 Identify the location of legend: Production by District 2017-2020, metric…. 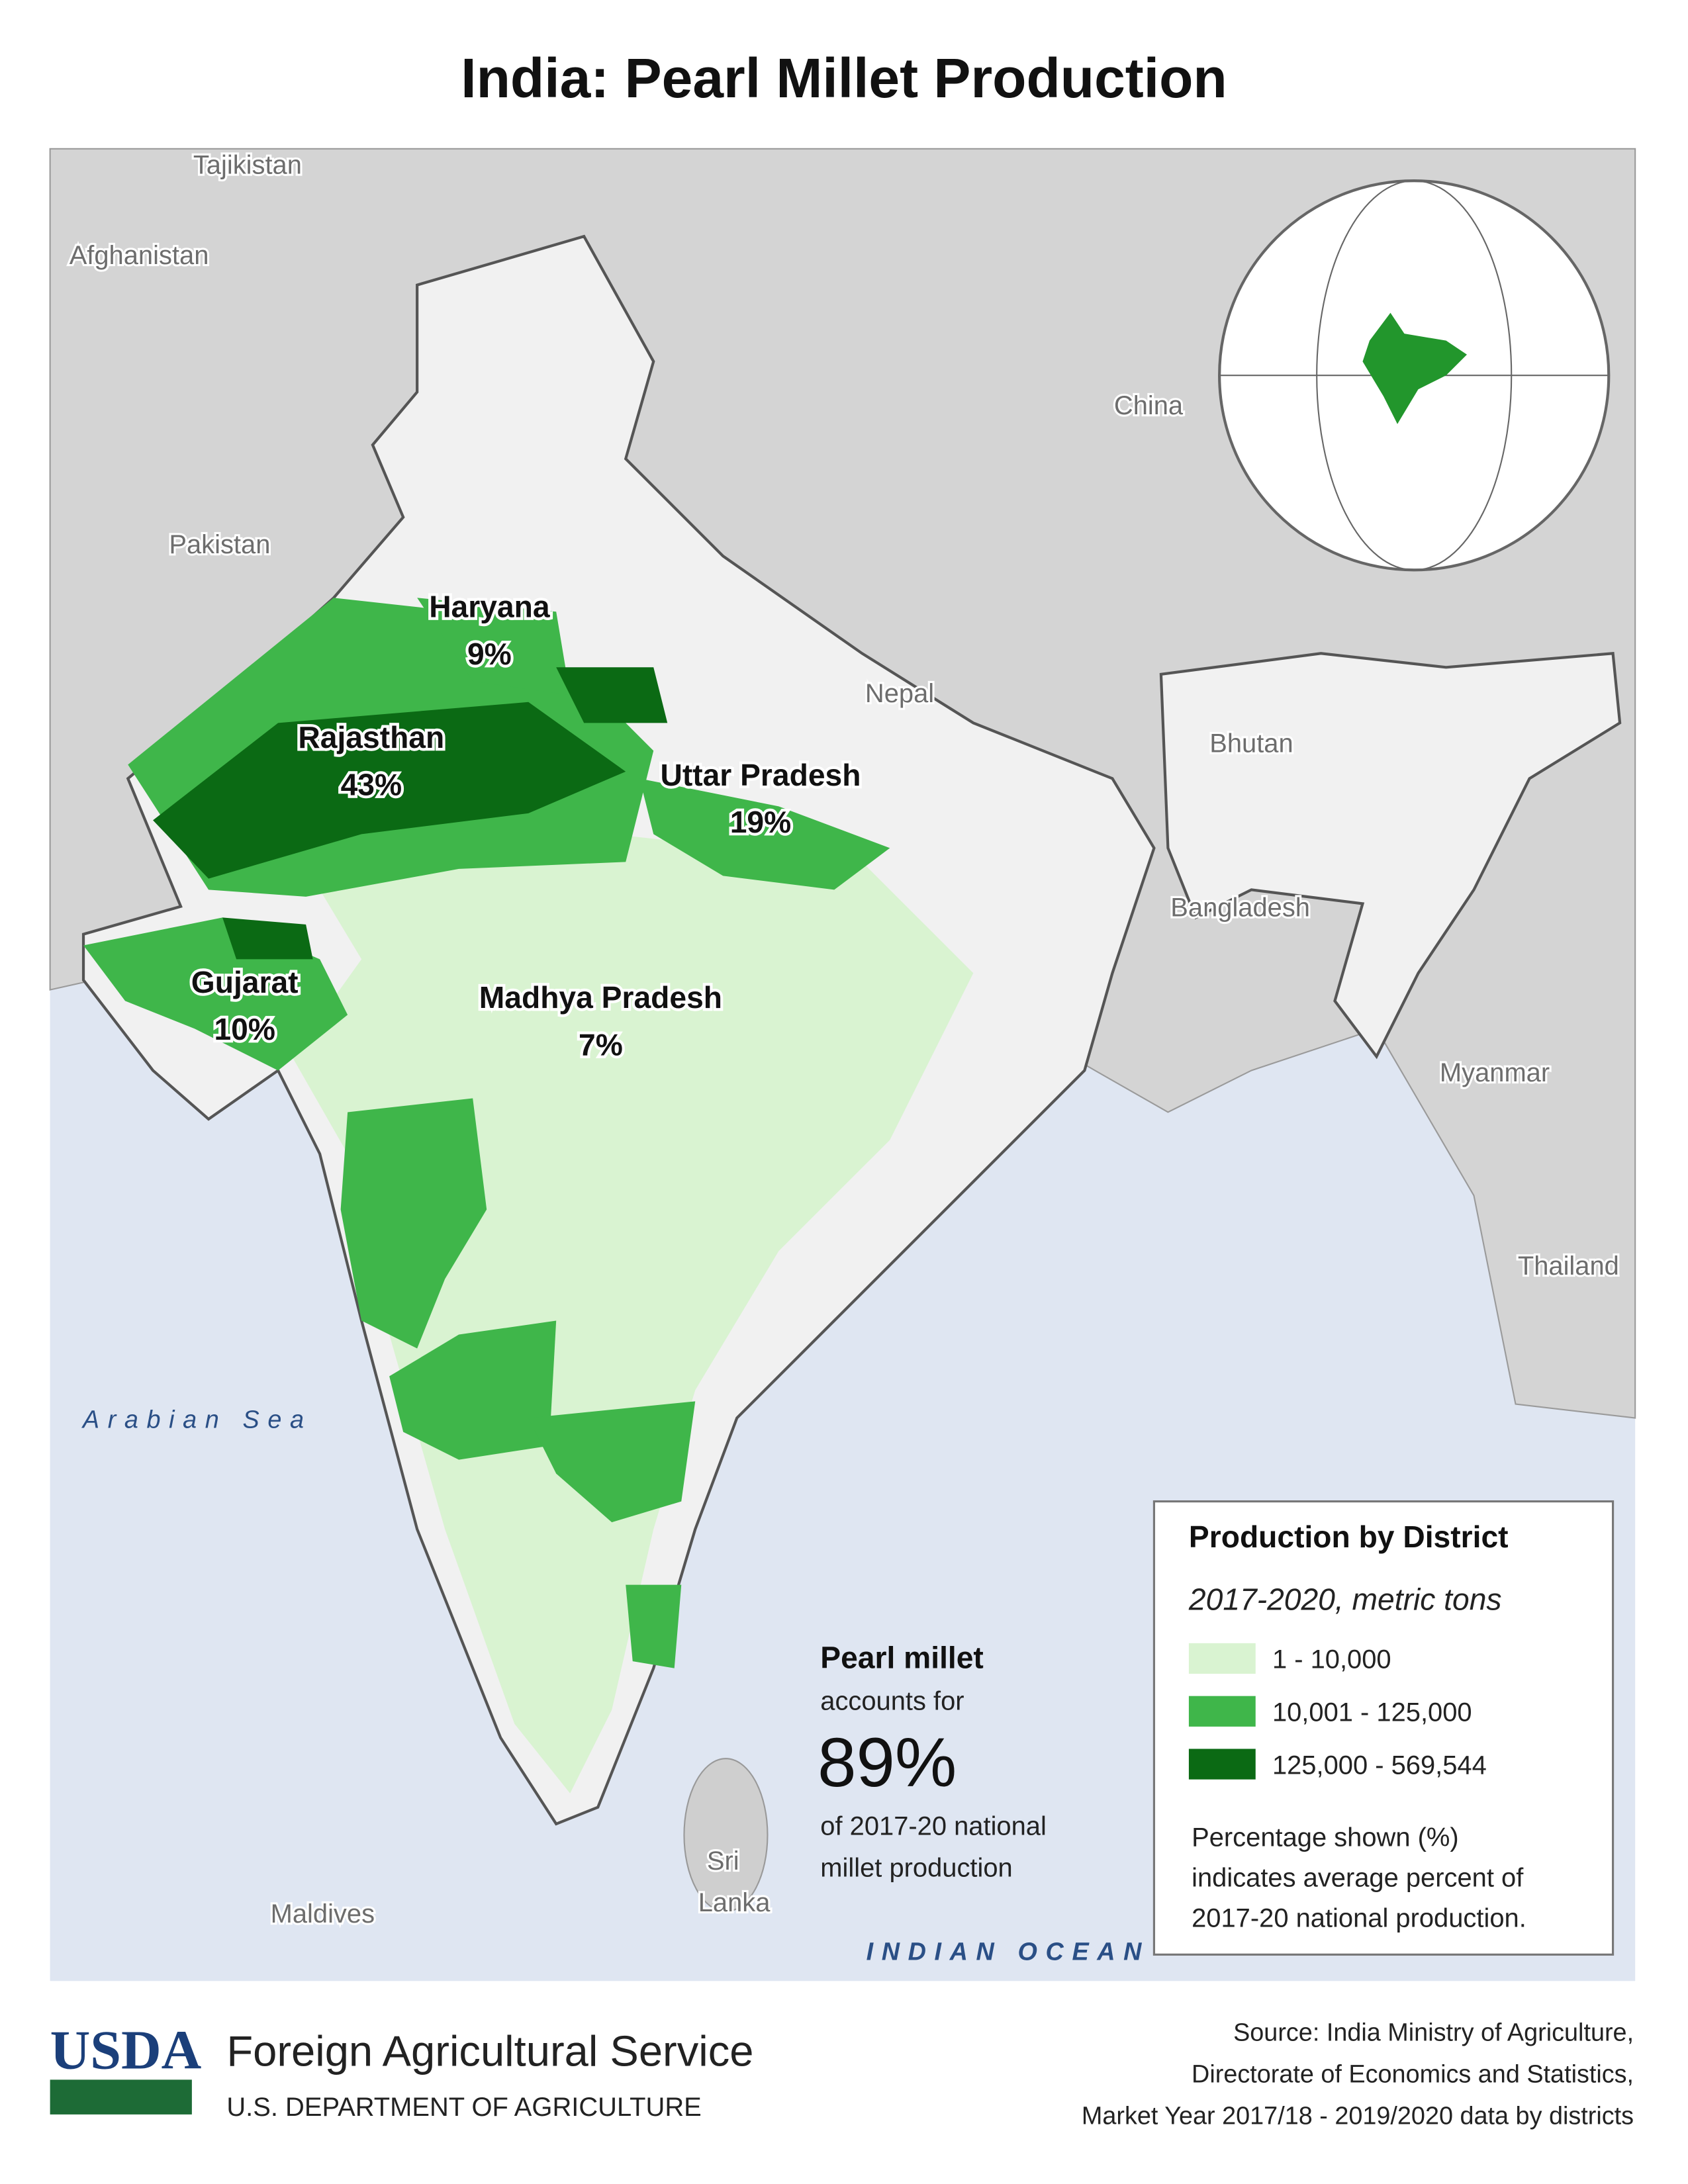
(1383, 1728).